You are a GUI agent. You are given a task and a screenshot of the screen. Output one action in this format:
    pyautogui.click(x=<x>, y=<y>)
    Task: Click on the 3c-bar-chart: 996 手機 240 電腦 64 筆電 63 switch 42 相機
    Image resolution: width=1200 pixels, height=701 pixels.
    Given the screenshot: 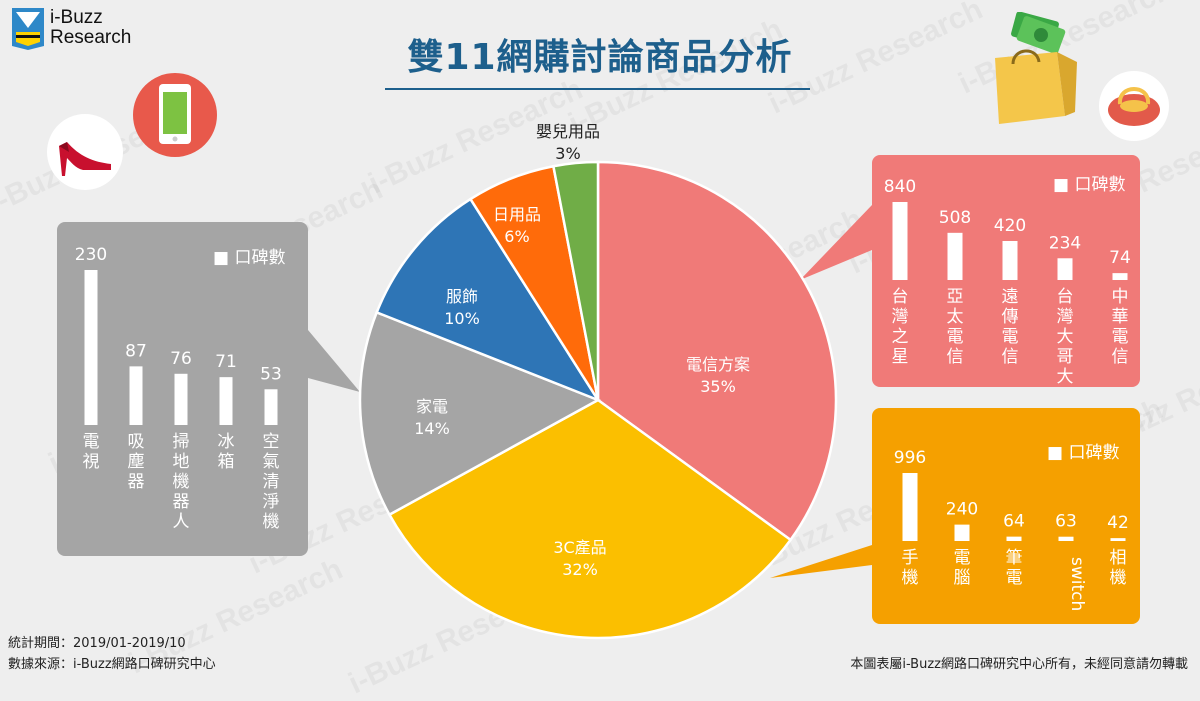 What is the action you would take?
    pyautogui.click(x=1011, y=529)
    